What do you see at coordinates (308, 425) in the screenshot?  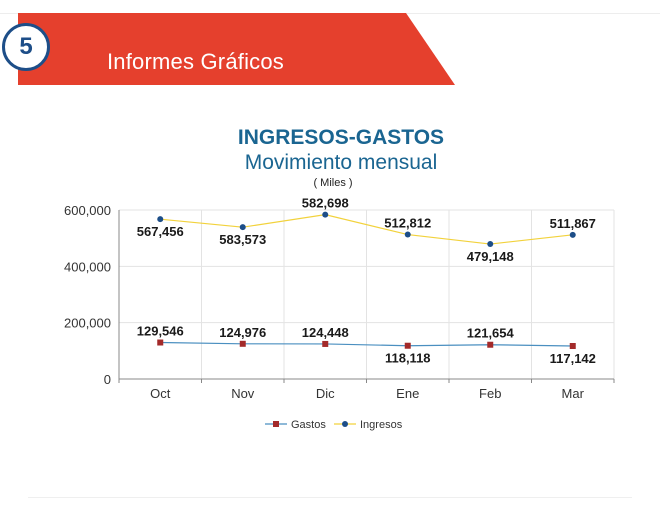 I see `legend-label-gastos: Gastos` at bounding box center [308, 425].